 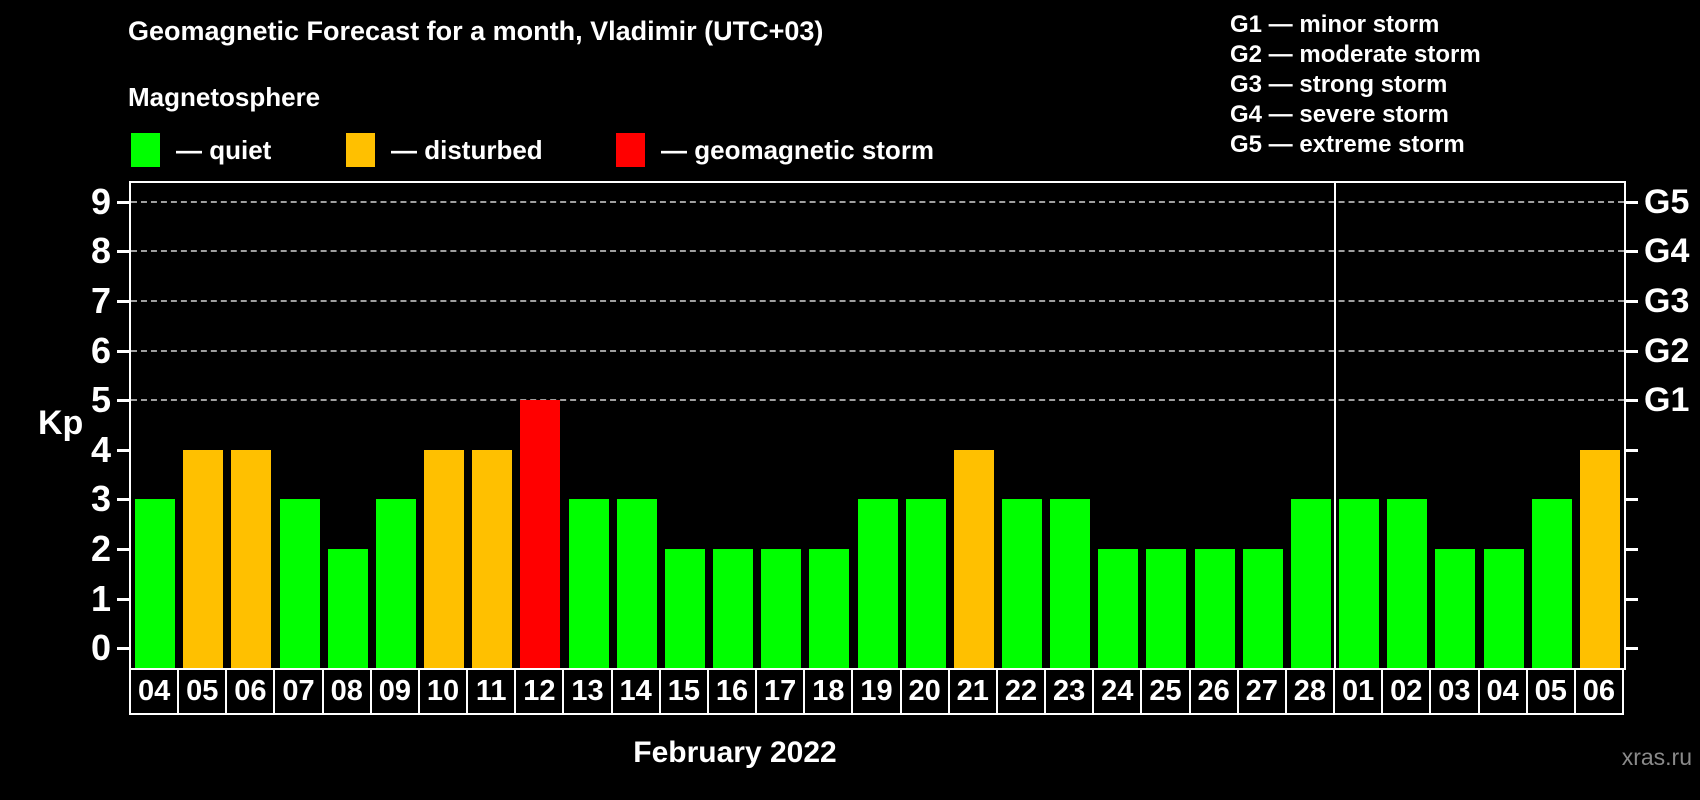 I want to click on day-label-11: 11, so click(x=491, y=691).